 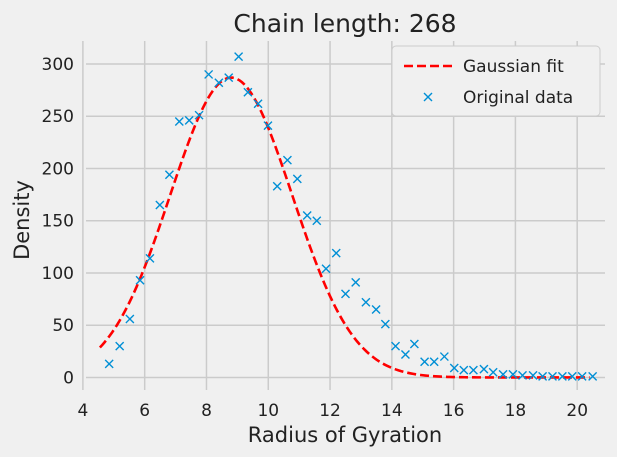 I want to click on y-tick-label: 200, so click(x=58, y=169).